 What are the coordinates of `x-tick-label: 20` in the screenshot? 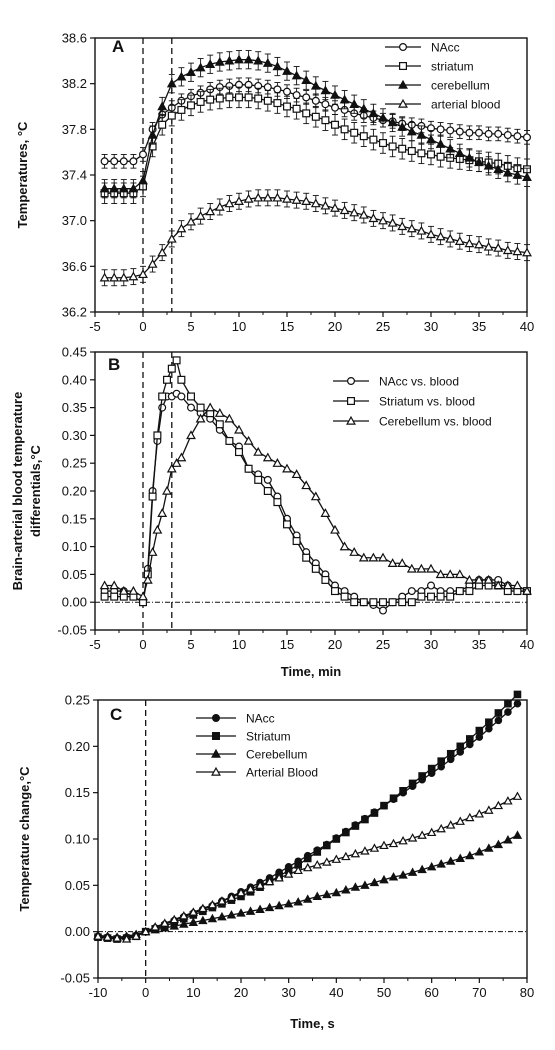 It's located at (335, 644).